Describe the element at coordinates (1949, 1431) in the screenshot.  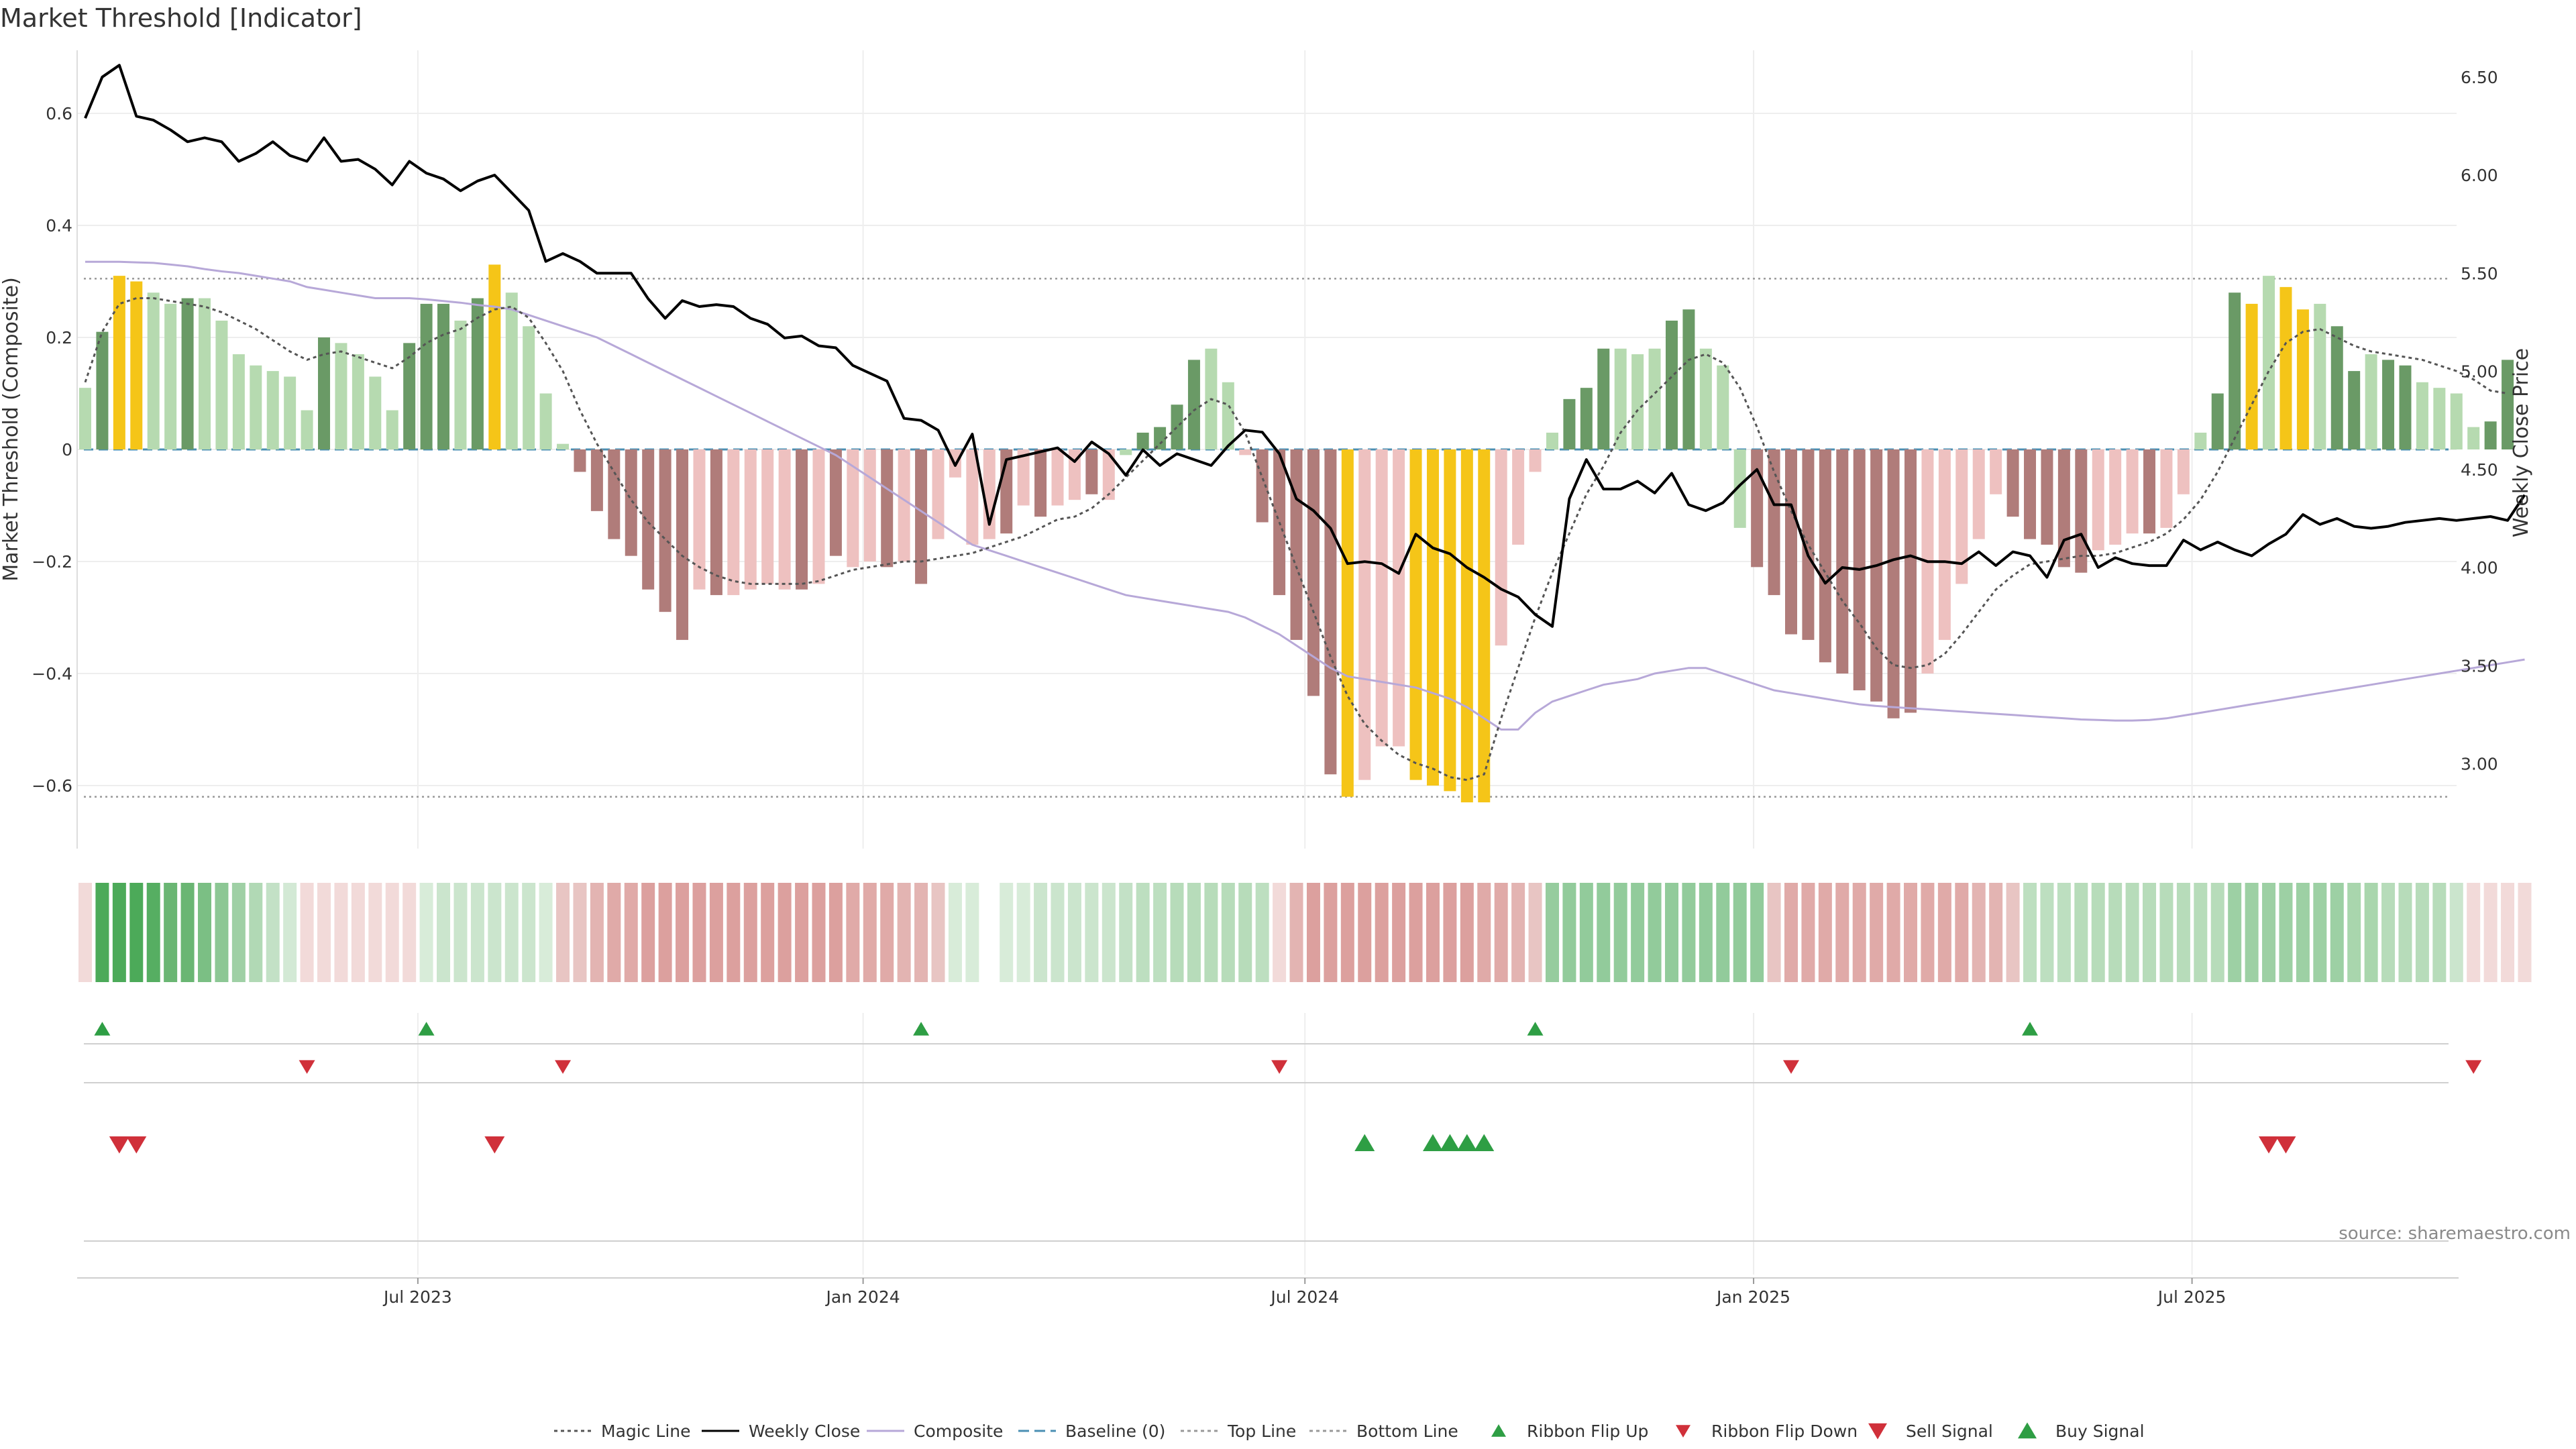
I see `legend-label: Sell Signal` at that location.